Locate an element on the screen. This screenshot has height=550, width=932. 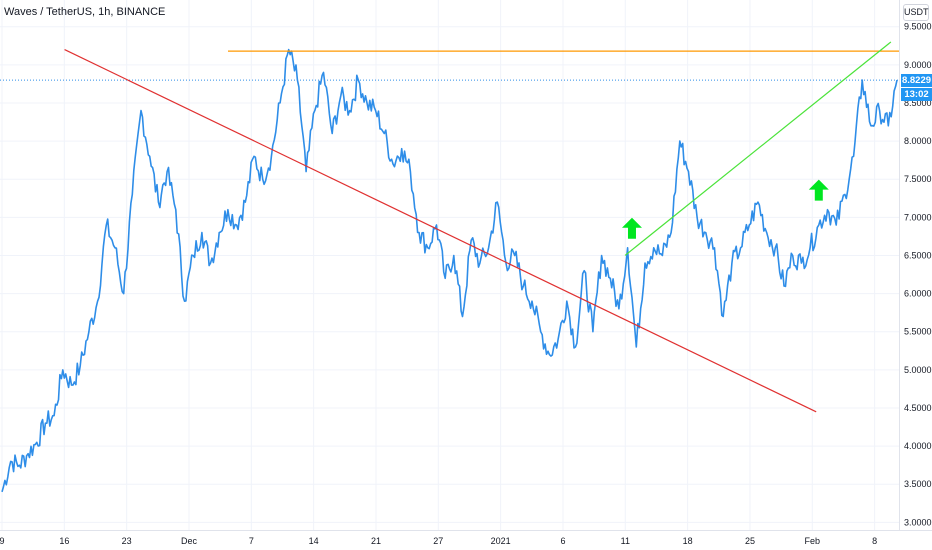
y-tick-label: 7.5000 is located at coordinates (918, 179).